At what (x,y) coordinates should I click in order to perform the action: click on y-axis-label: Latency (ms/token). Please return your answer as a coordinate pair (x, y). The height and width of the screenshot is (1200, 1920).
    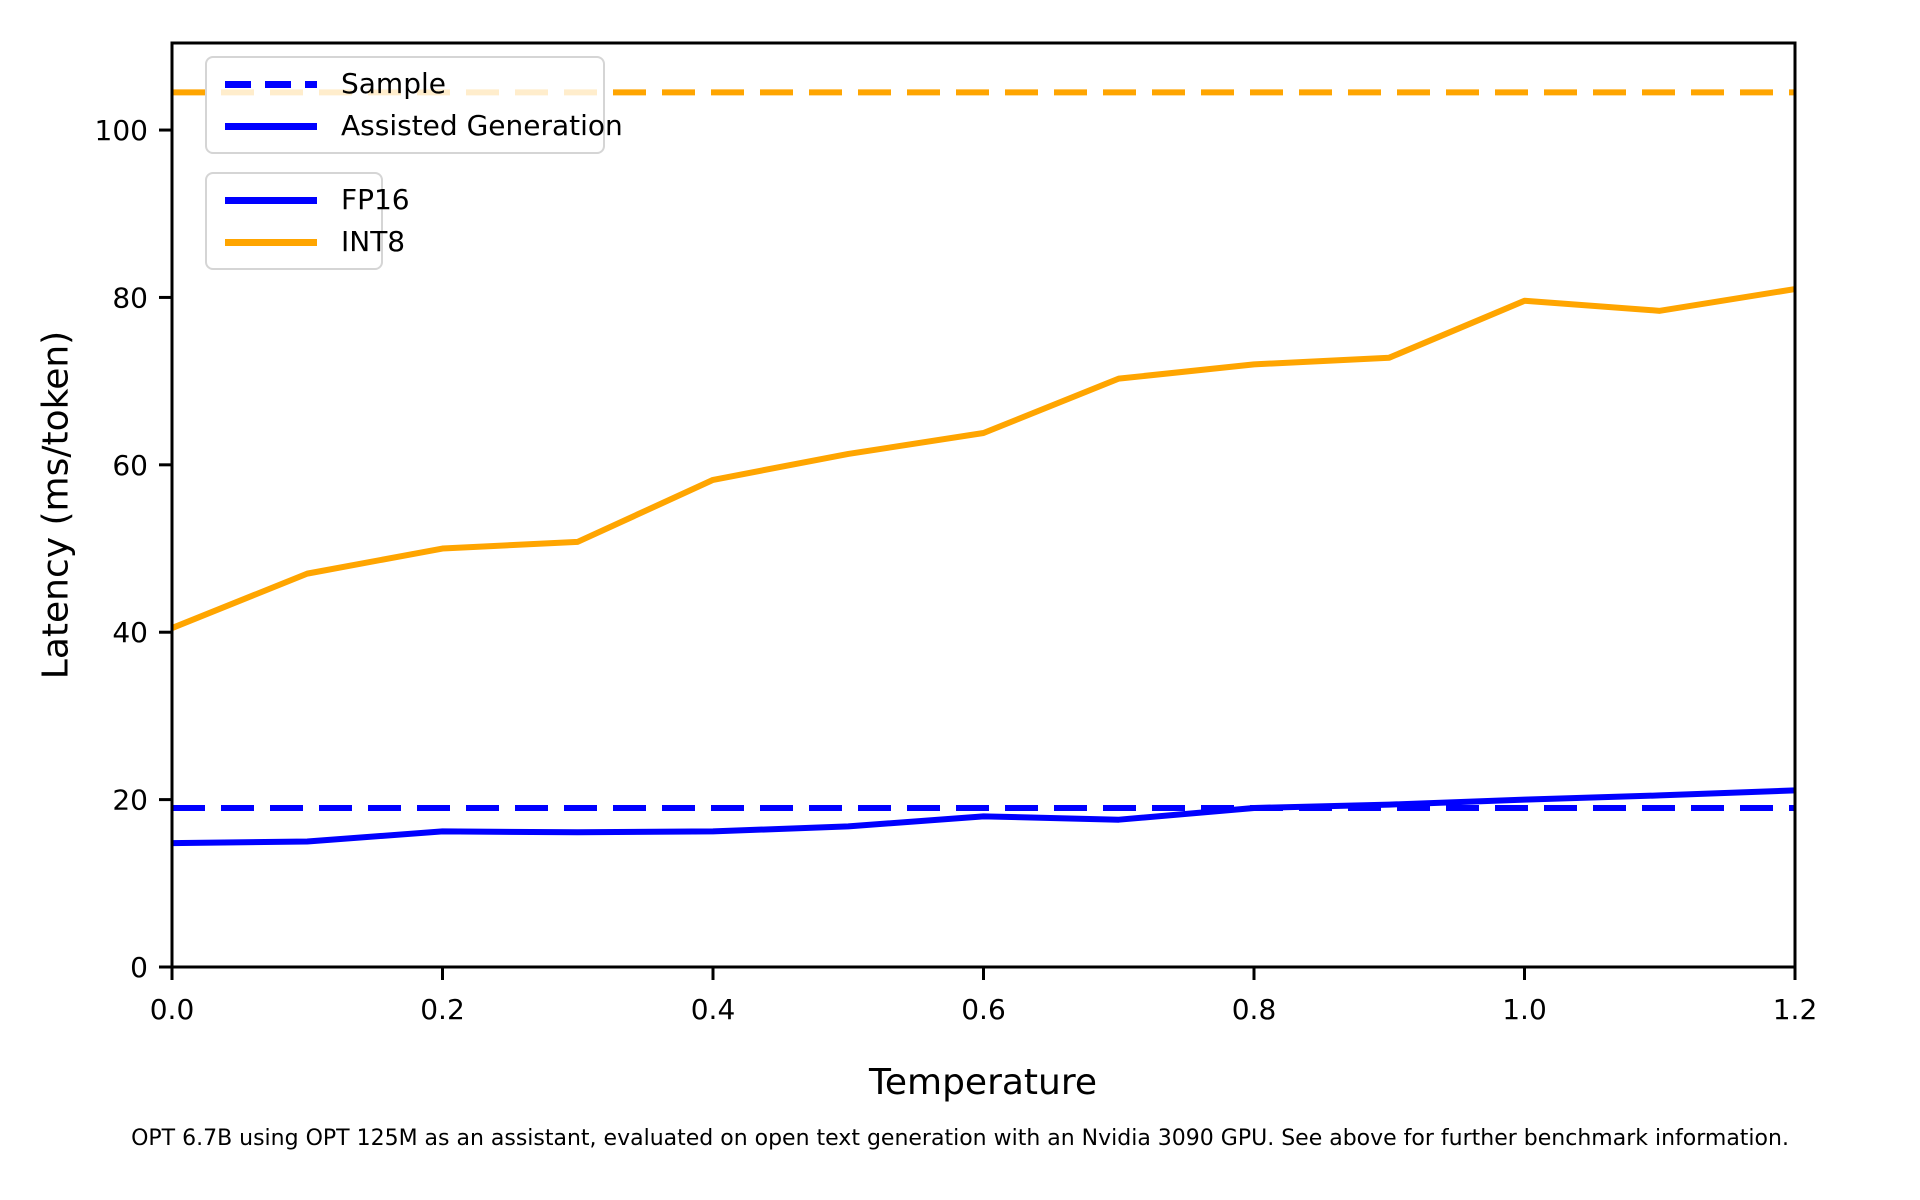
    Looking at the image, I should click on (56, 505).